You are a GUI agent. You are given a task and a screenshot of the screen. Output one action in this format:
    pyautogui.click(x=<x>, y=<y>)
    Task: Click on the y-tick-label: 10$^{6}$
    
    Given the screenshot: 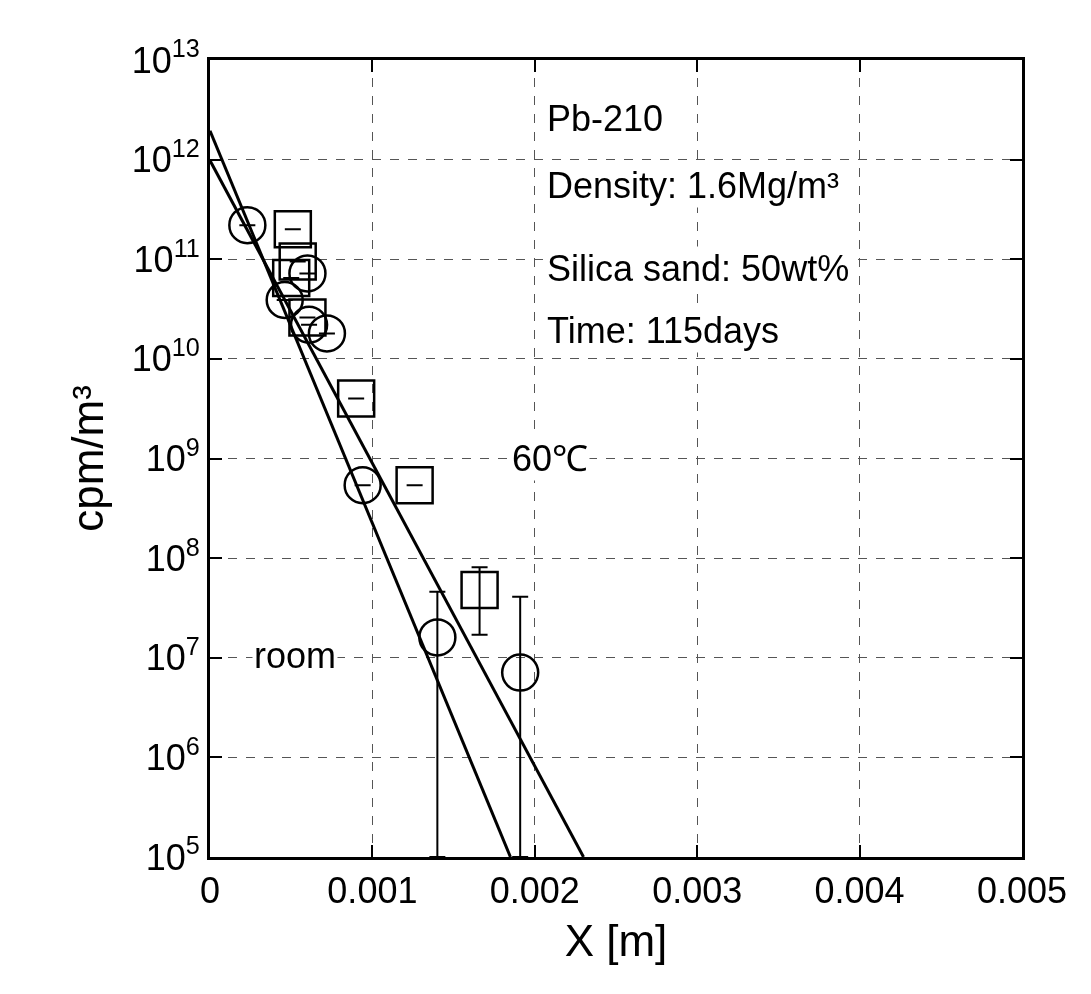 What is the action you would take?
    pyautogui.click(x=172, y=754)
    